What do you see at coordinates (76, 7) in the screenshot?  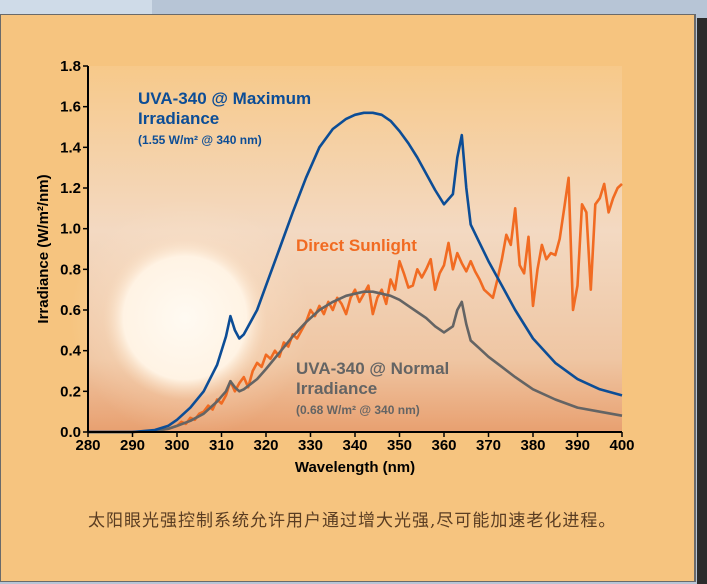 I see `window-tab-strip` at bounding box center [76, 7].